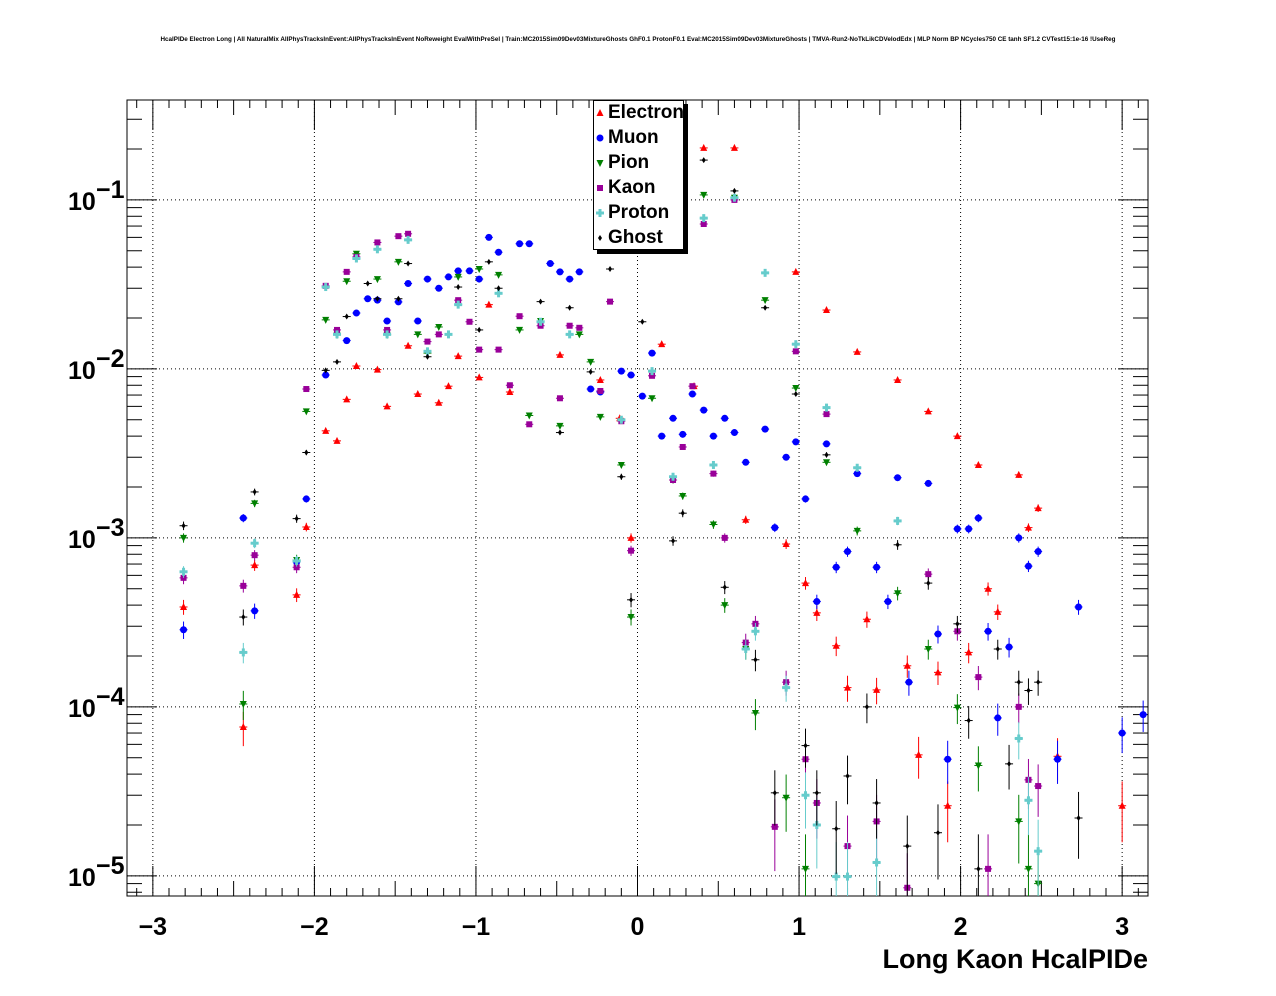 This screenshot has width=1276, height=996. What do you see at coordinates (600, 163) in the screenshot?
I see `triangle-down-marker-icon` at bounding box center [600, 163].